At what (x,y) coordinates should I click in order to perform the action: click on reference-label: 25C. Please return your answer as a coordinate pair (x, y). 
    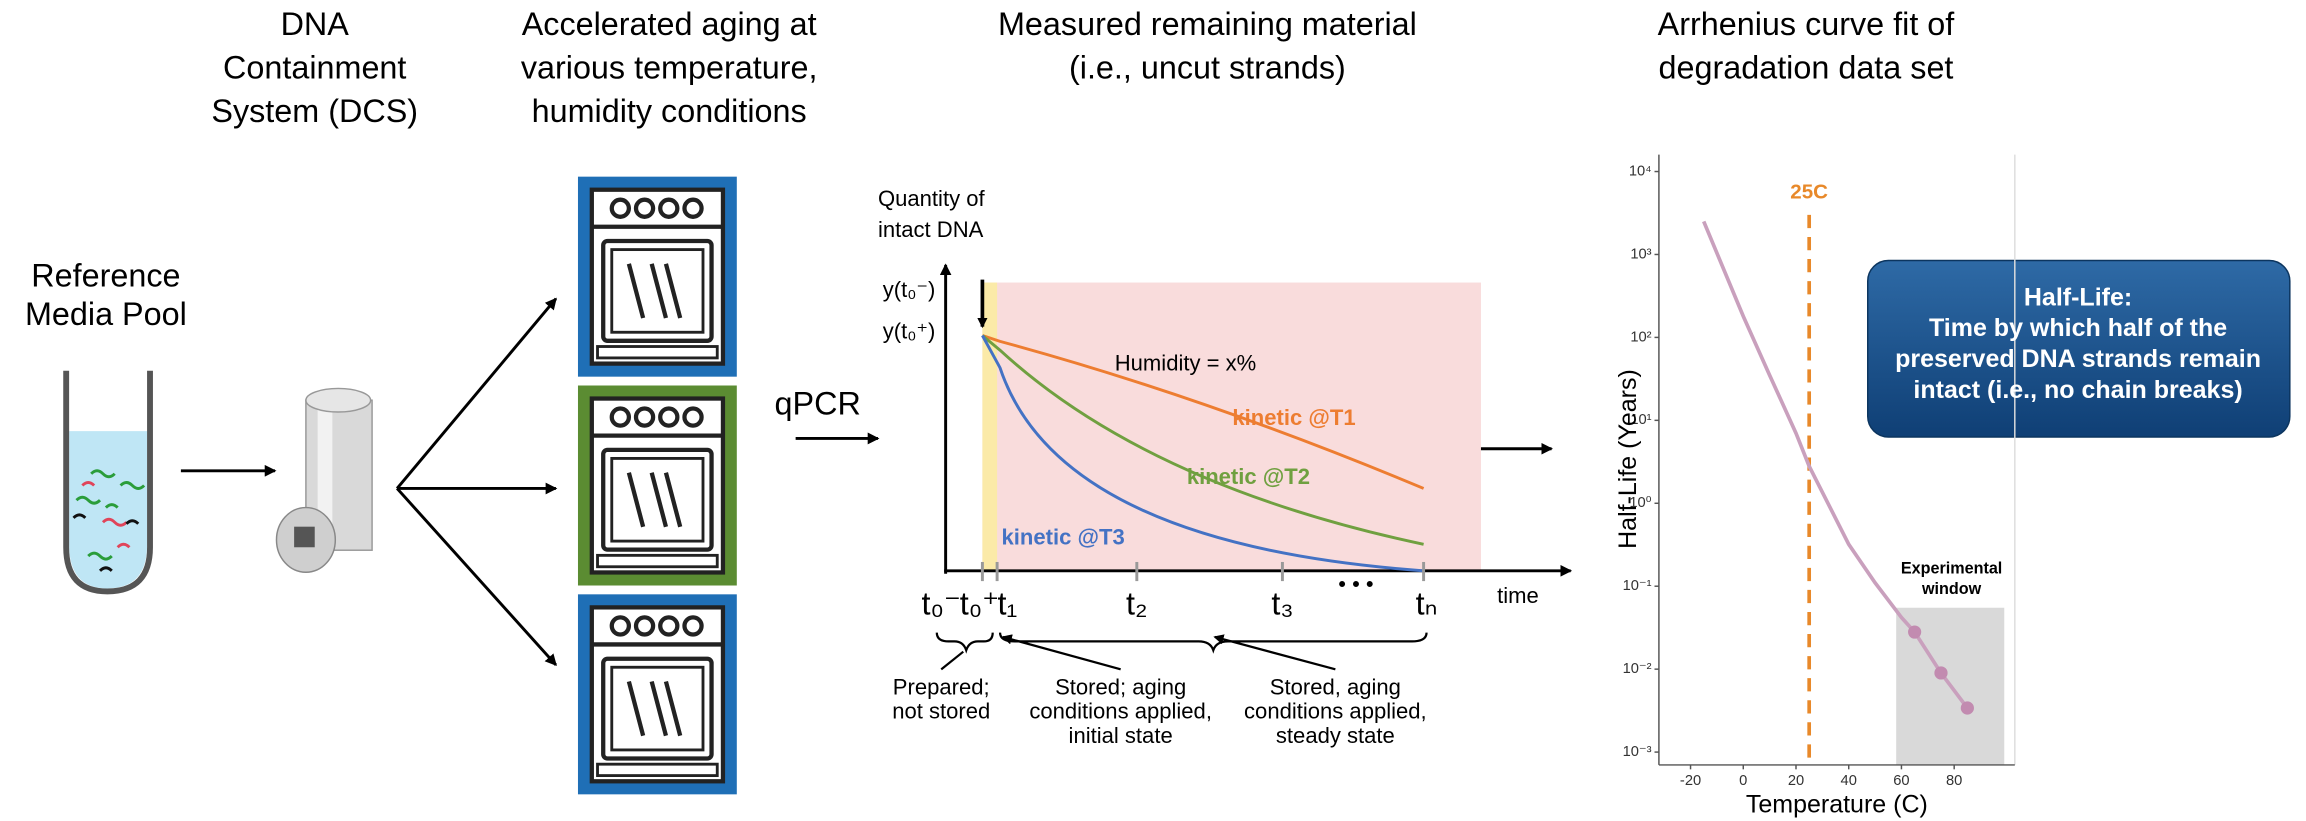
    Looking at the image, I should click on (1809, 191).